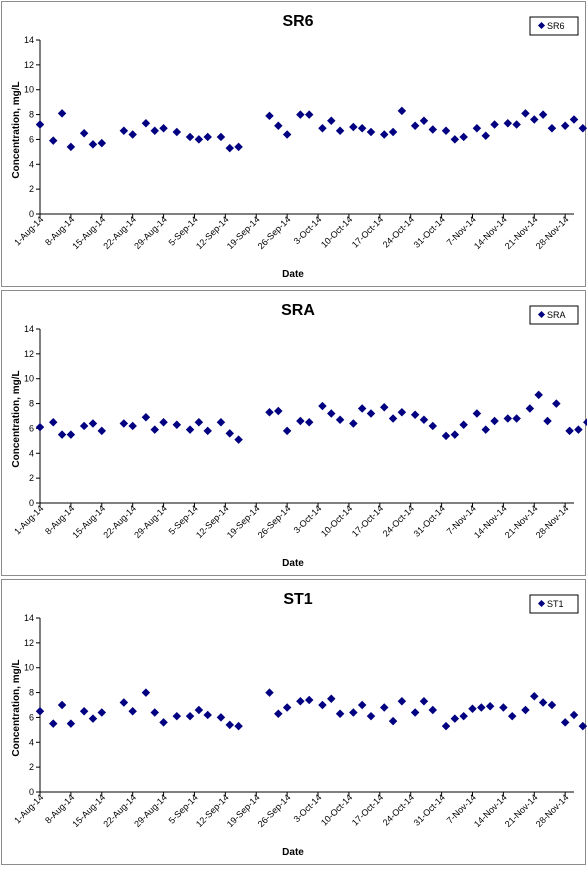  Describe the element at coordinates (336, 231) in the screenshot. I see `x-tick-label: 10-Oct-14` at that location.